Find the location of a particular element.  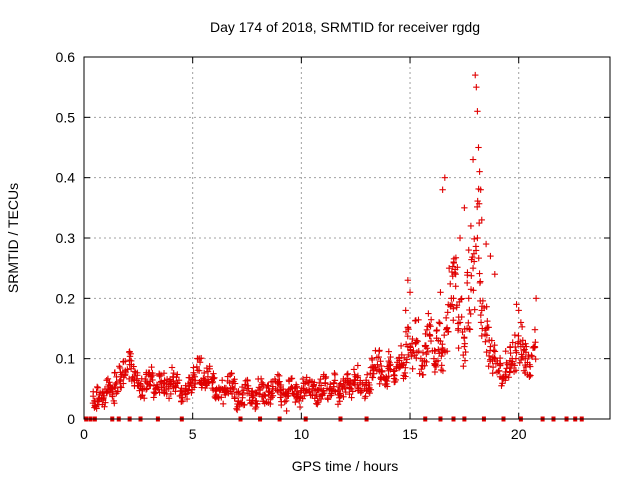

y-tick-label: 0.2 is located at coordinates (66, 298).